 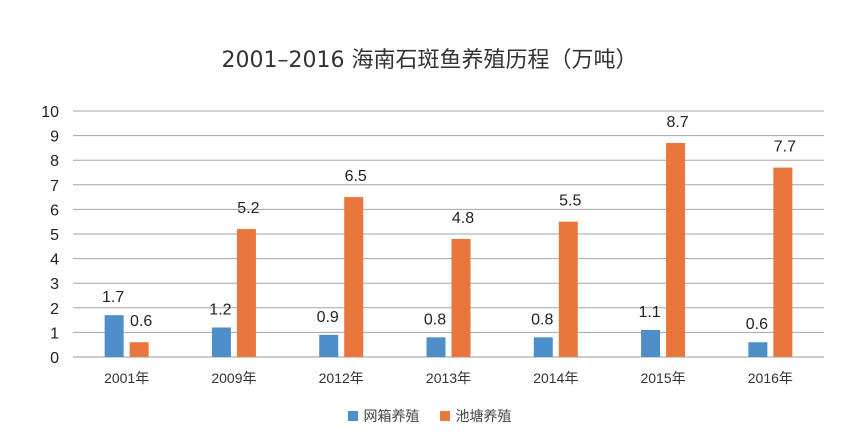 What do you see at coordinates (126, 378) in the screenshot?
I see `x-tick-label: 2001年` at bounding box center [126, 378].